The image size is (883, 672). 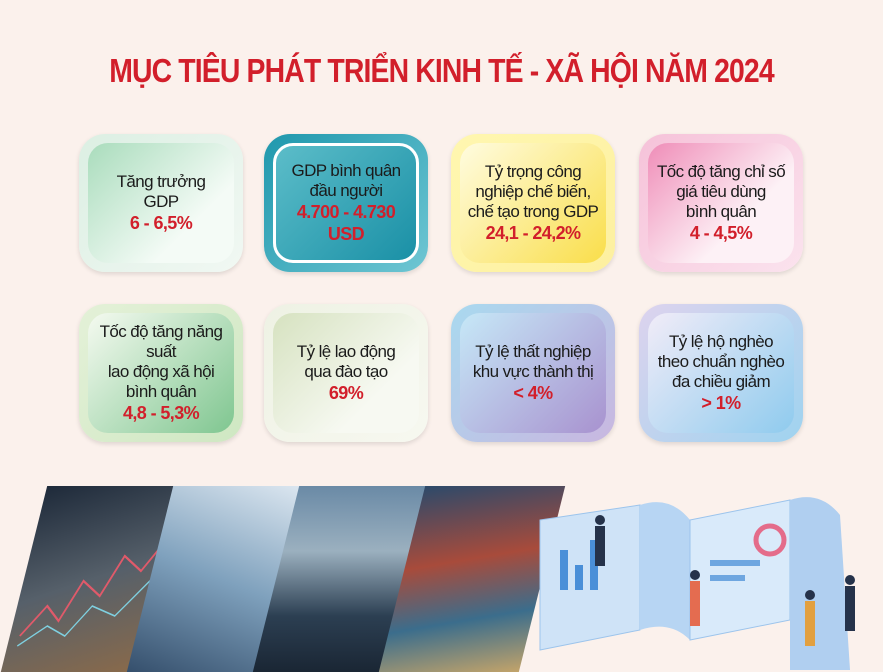 I want to click on target-value: 4 - 4,5%, so click(x=721, y=233).